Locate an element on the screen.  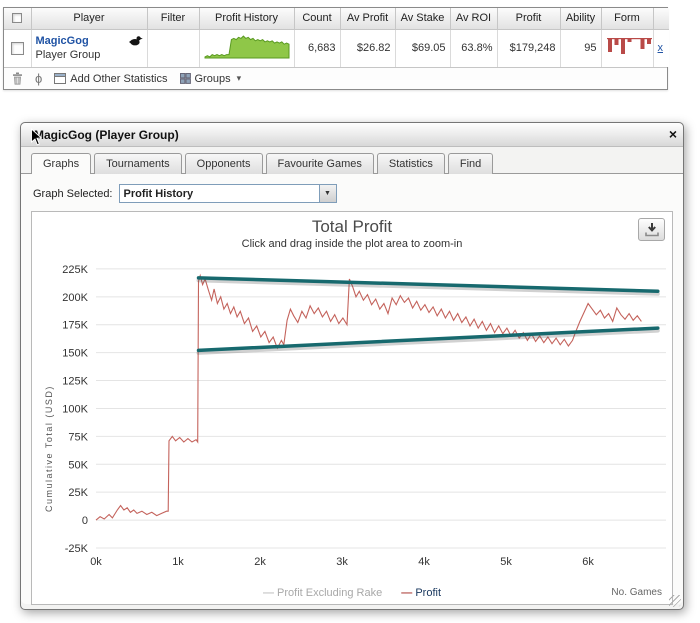
form-cell is located at coordinates (627, 47).